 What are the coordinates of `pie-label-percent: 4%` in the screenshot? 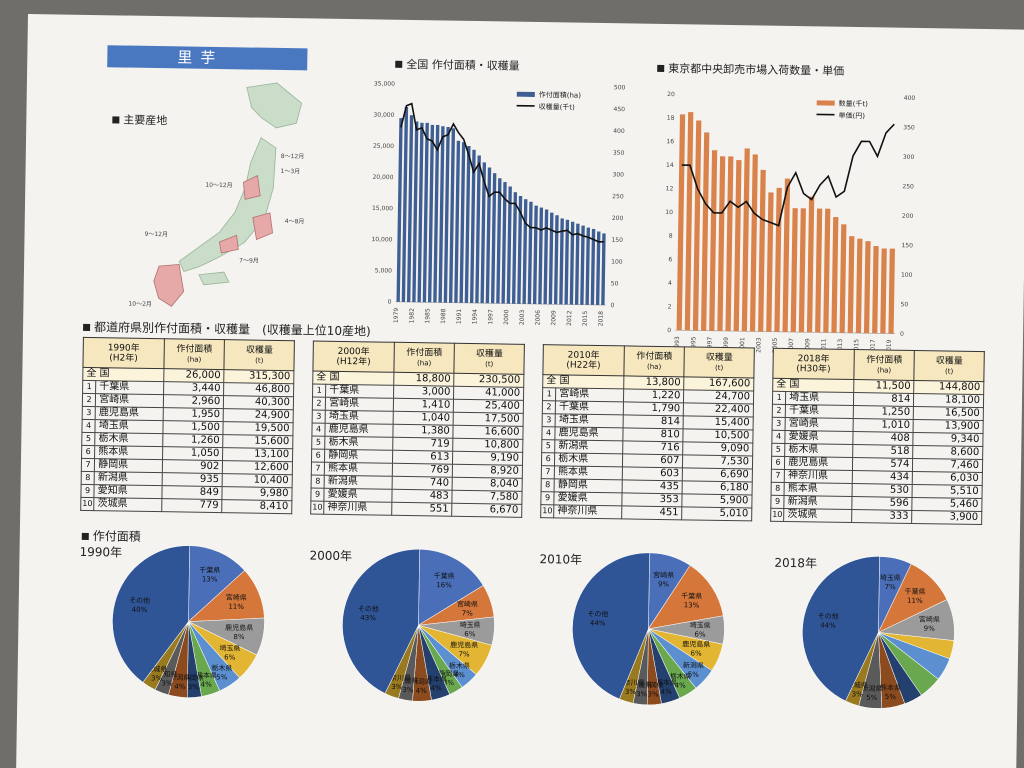 It's located at (422, 691).